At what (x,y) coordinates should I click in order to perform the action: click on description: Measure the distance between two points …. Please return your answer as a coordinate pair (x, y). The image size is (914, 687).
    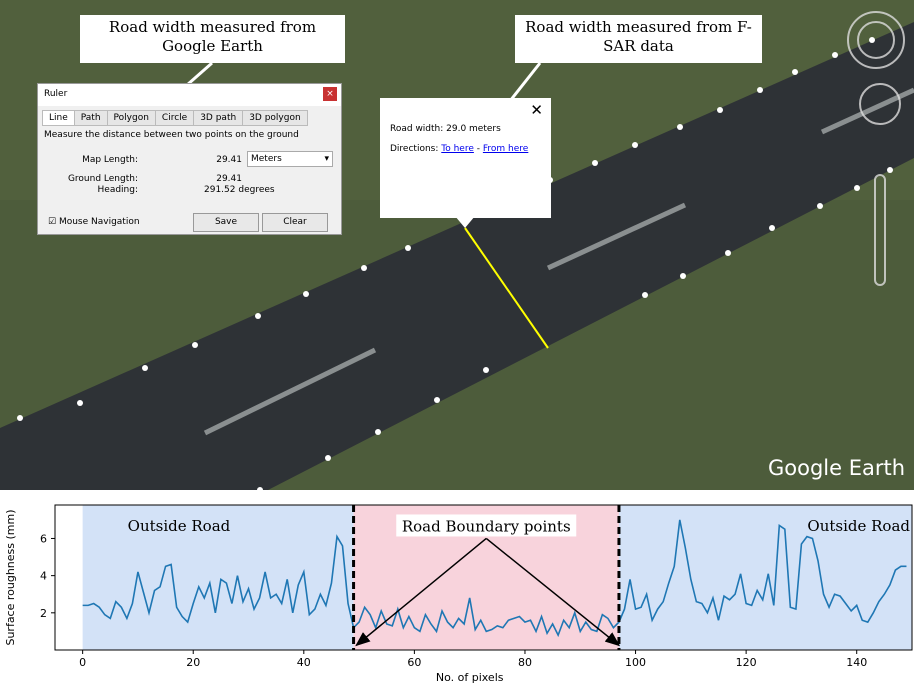
    Looking at the image, I should click on (171, 135).